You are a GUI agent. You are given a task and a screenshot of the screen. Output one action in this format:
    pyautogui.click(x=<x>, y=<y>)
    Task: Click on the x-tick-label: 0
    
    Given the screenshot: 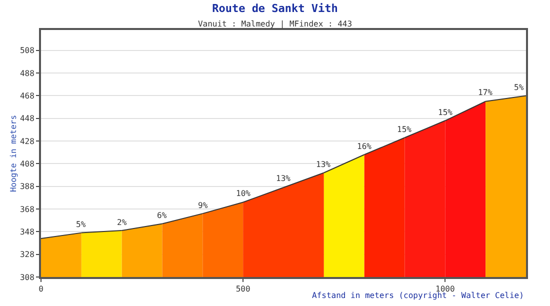 What is the action you would take?
    pyautogui.click(x=41, y=289)
    